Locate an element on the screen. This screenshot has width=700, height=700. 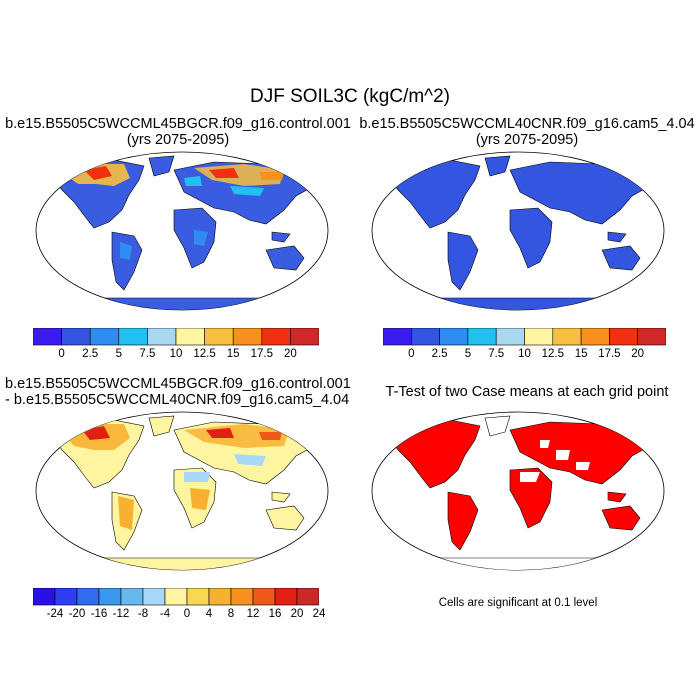
difference-tick-label: -12 is located at coordinates (121, 614).